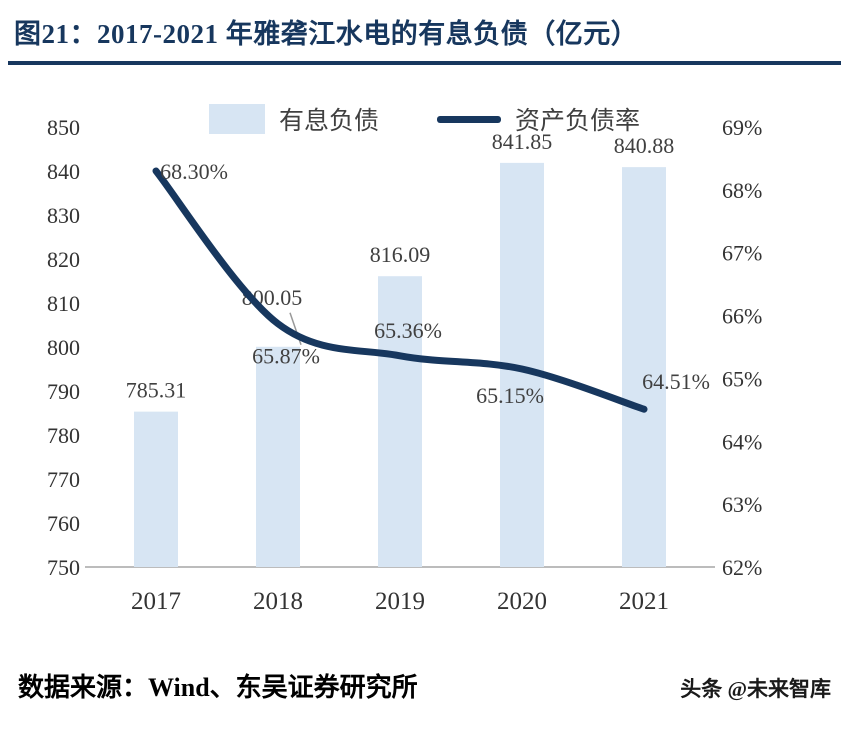 Image resolution: width=849 pixels, height=750 pixels. What do you see at coordinates (644, 145) in the screenshot?
I see `bar-value-label: 840.88` at bounding box center [644, 145].